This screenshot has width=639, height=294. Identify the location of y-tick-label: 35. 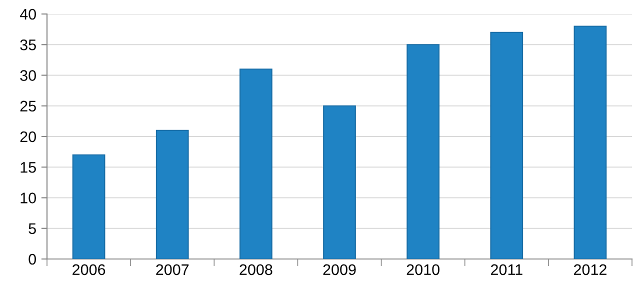
(28, 44).